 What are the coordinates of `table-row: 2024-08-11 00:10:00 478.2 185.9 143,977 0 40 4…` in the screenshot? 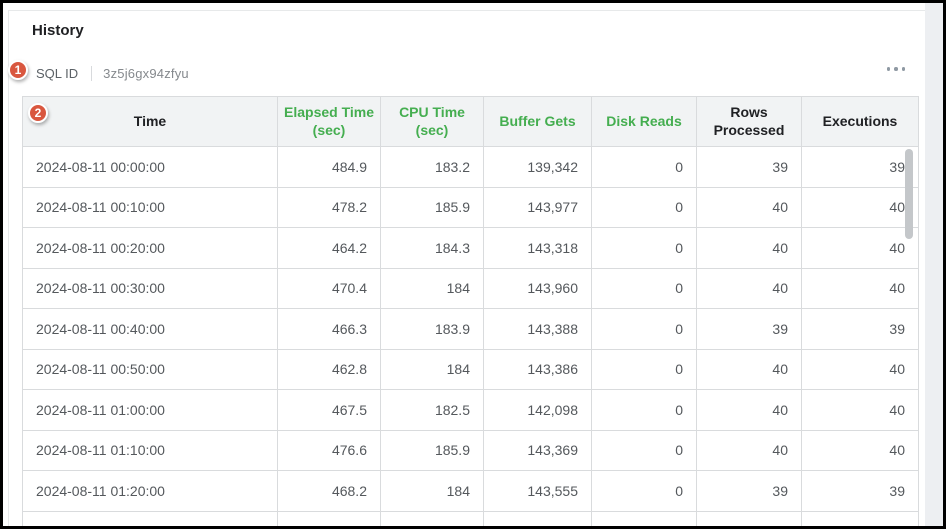 It's located at (470, 207).